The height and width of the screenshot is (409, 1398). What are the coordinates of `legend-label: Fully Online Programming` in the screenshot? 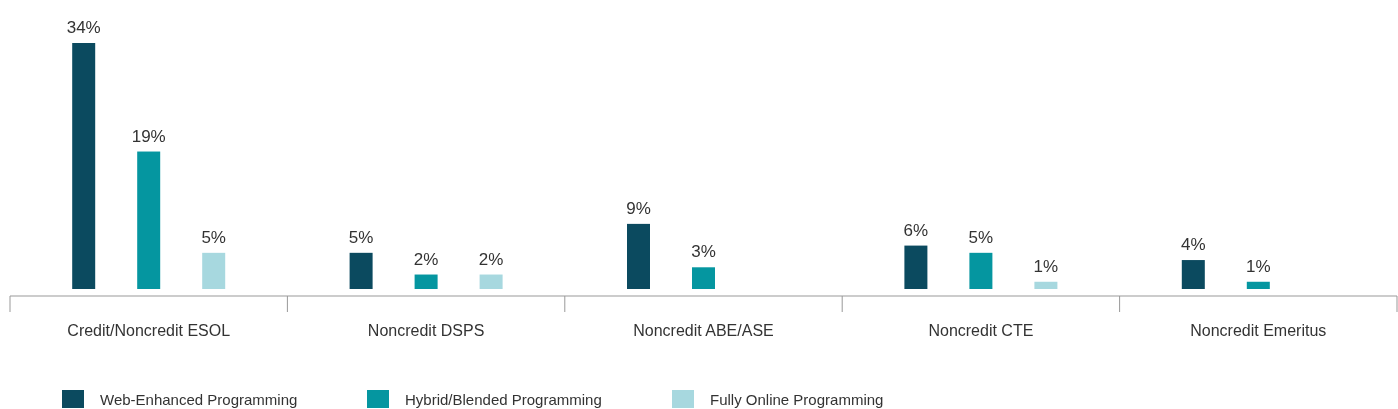 It's located at (797, 399).